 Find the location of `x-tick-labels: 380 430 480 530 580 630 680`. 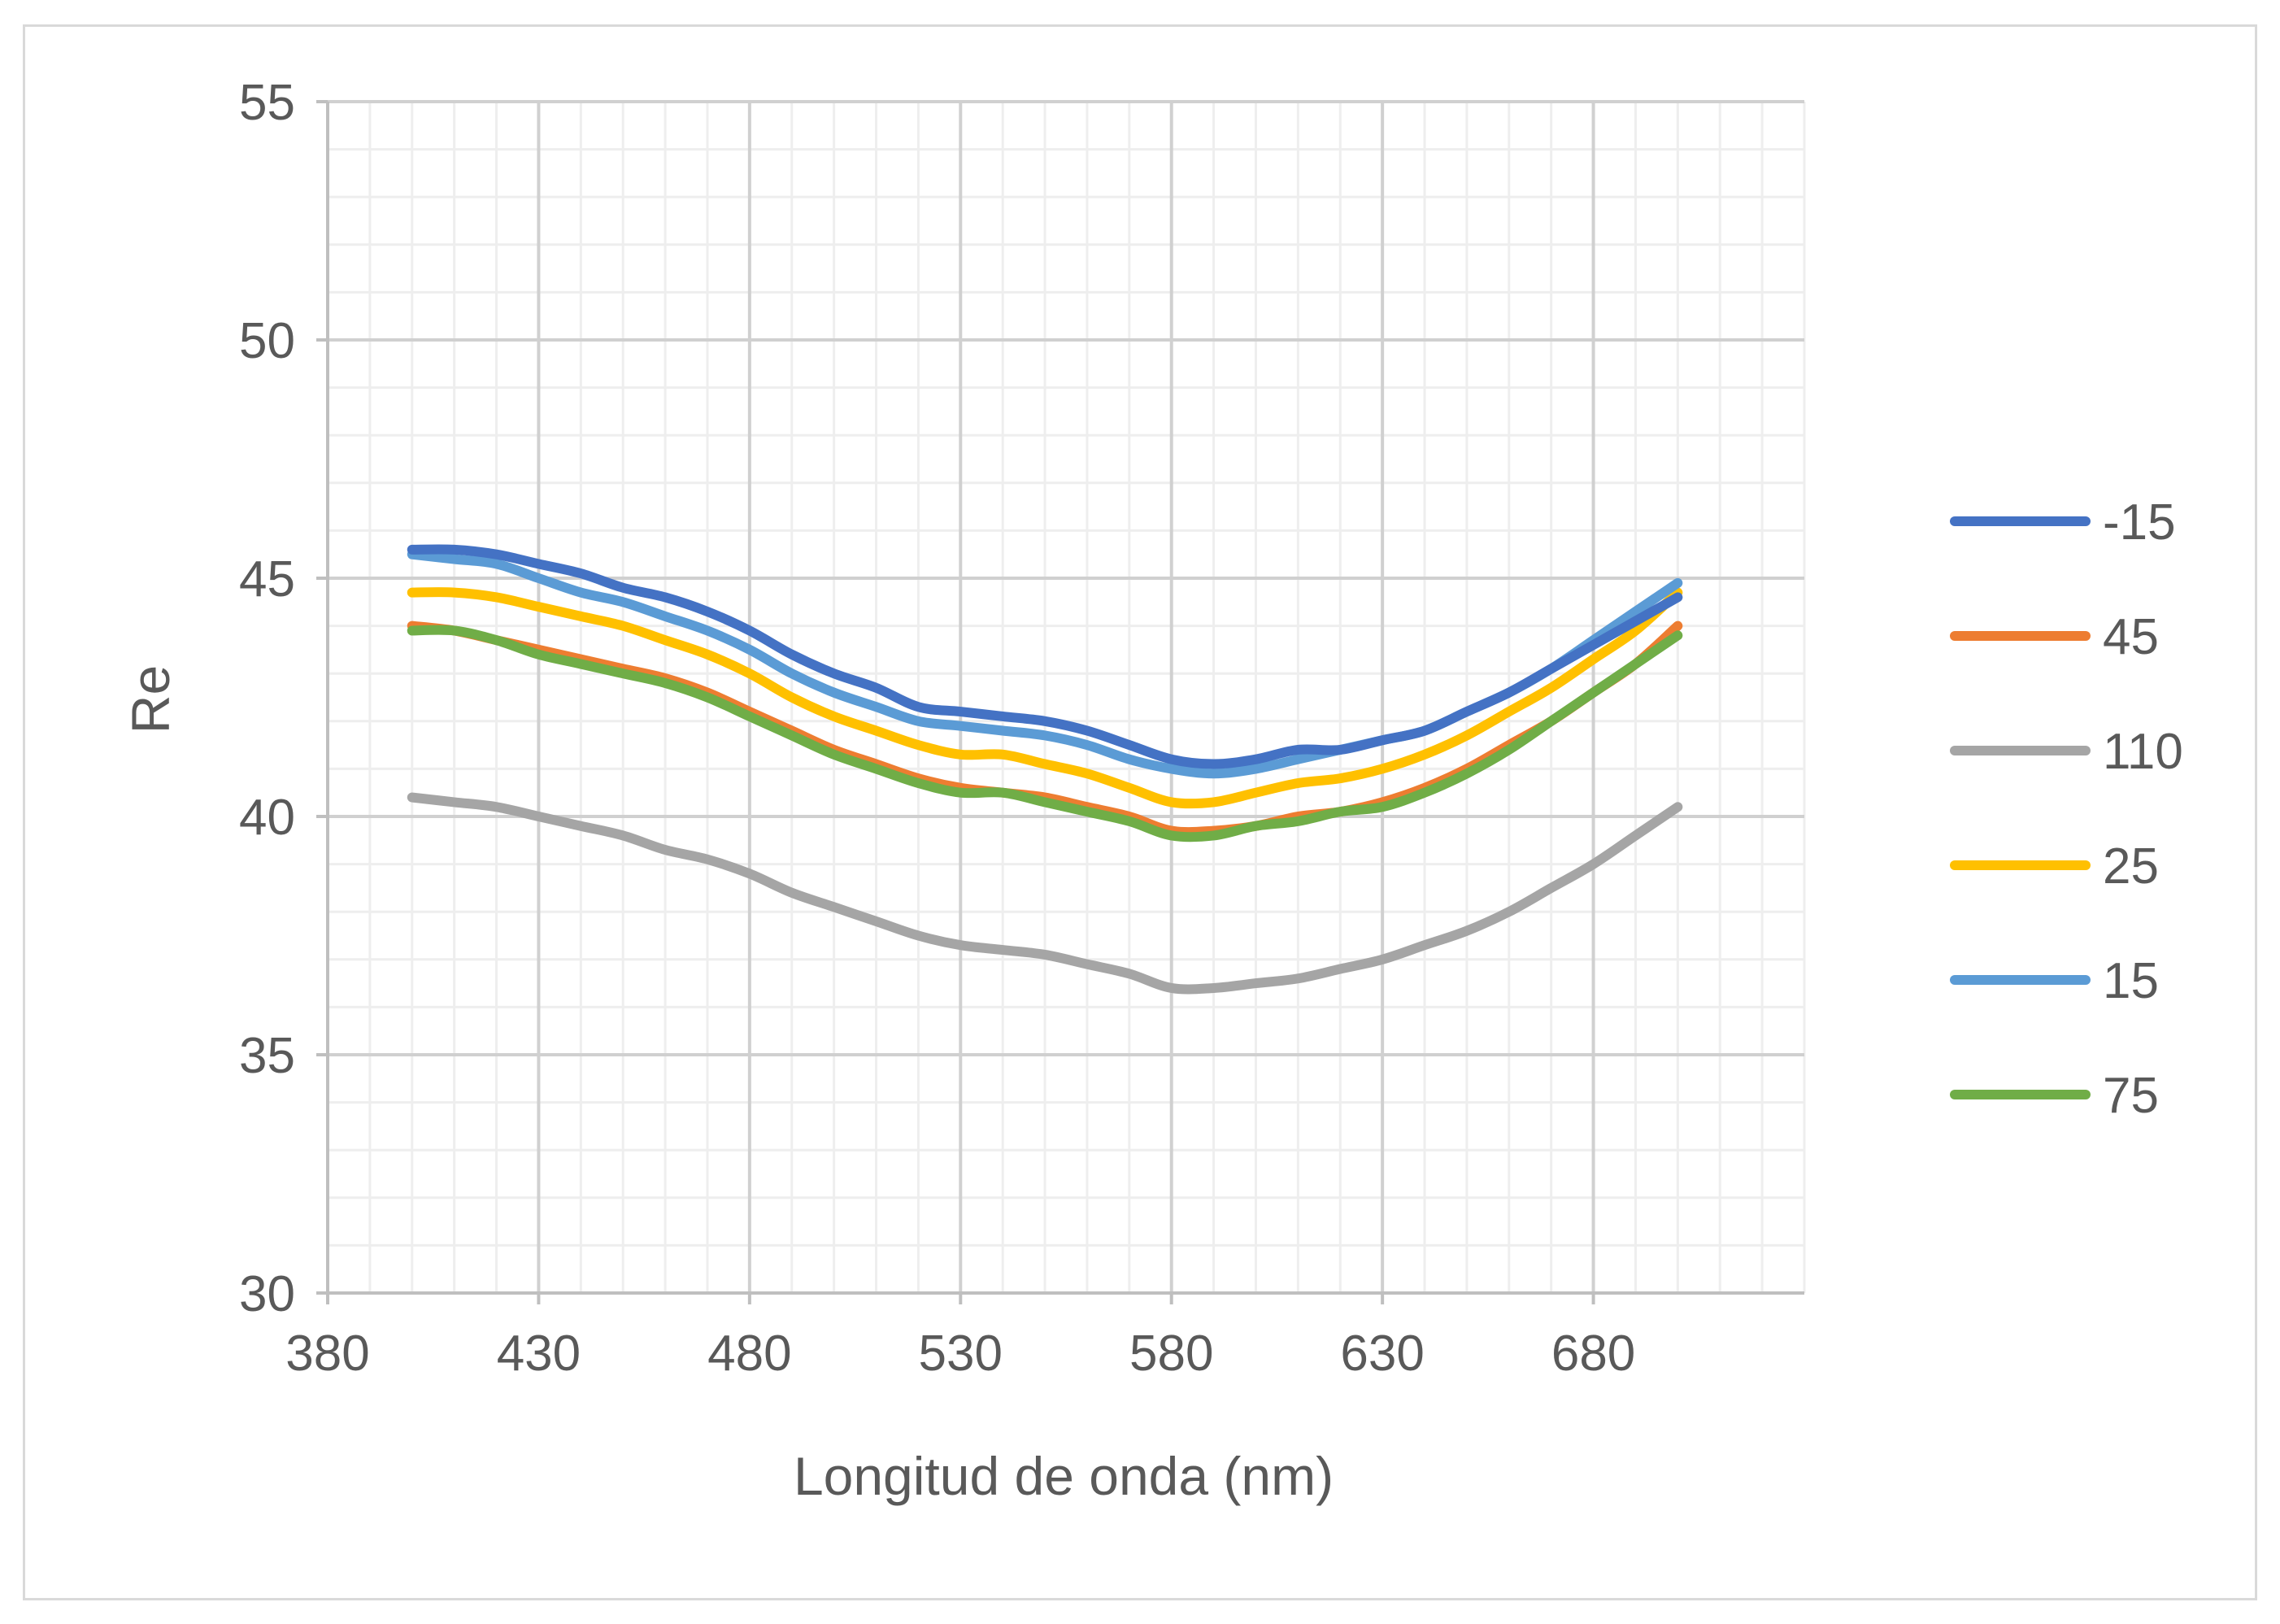

x-tick-labels: 380 430 480 530 580 630 680 is located at coordinates (960, 1354).